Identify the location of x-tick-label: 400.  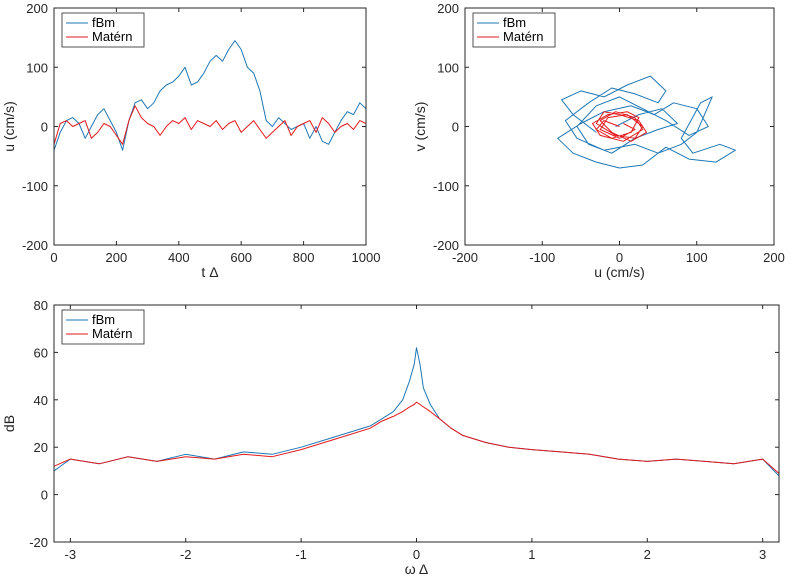
(179, 257).